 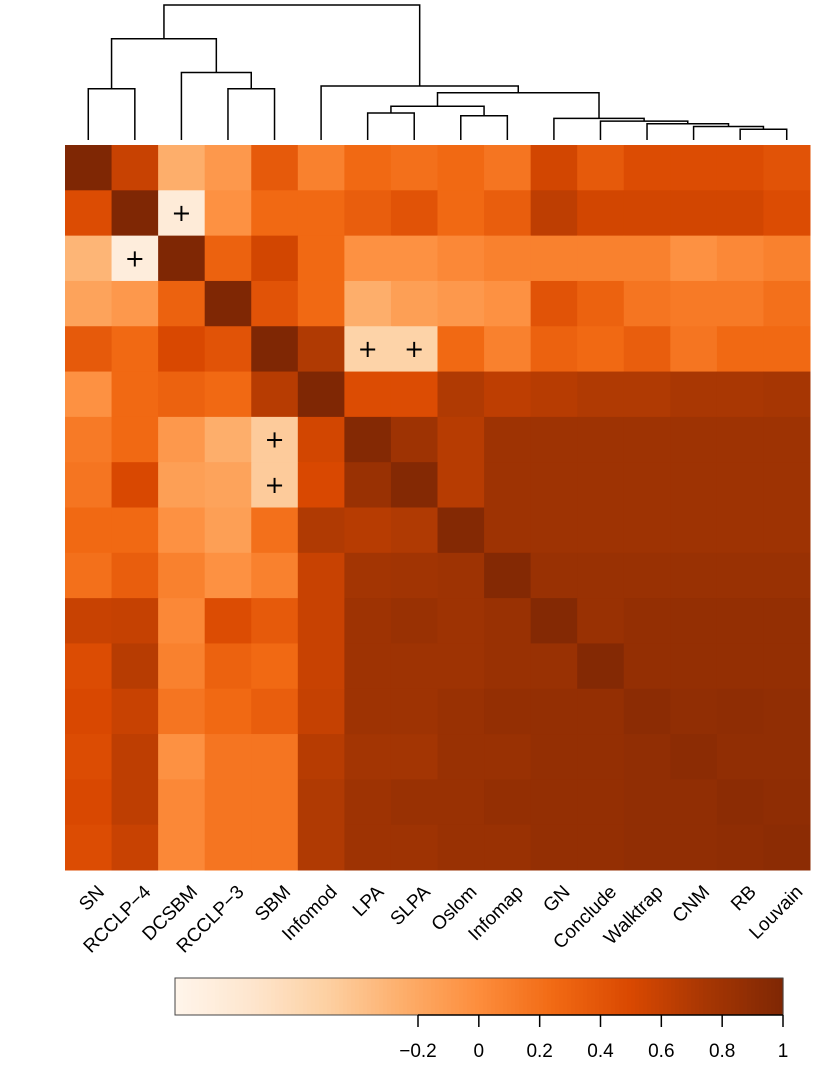 What do you see at coordinates (661, 1051) in the screenshot?
I see `colorbar-tick-label: 0.6` at bounding box center [661, 1051].